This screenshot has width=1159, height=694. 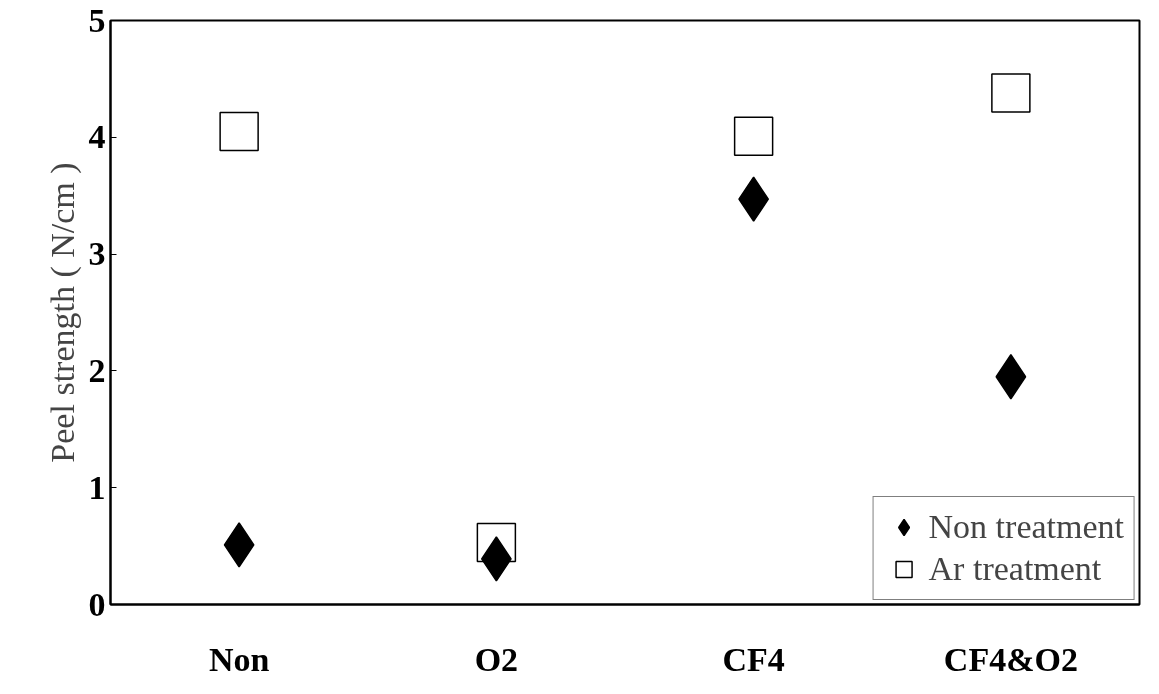 I want to click on y-tick-label: 1, so click(x=97, y=487).